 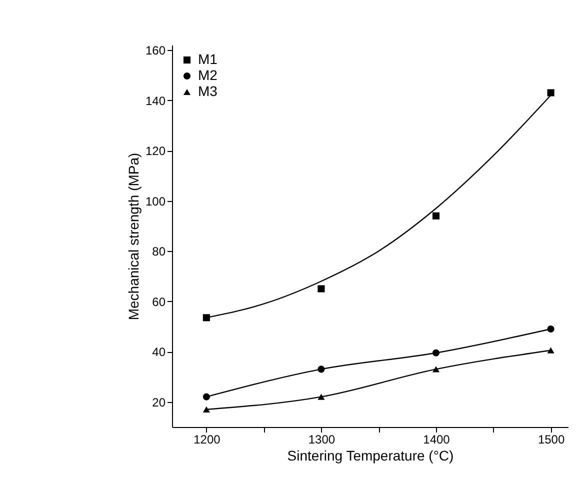 I want to click on y-tick-label: 100, so click(x=155, y=201).